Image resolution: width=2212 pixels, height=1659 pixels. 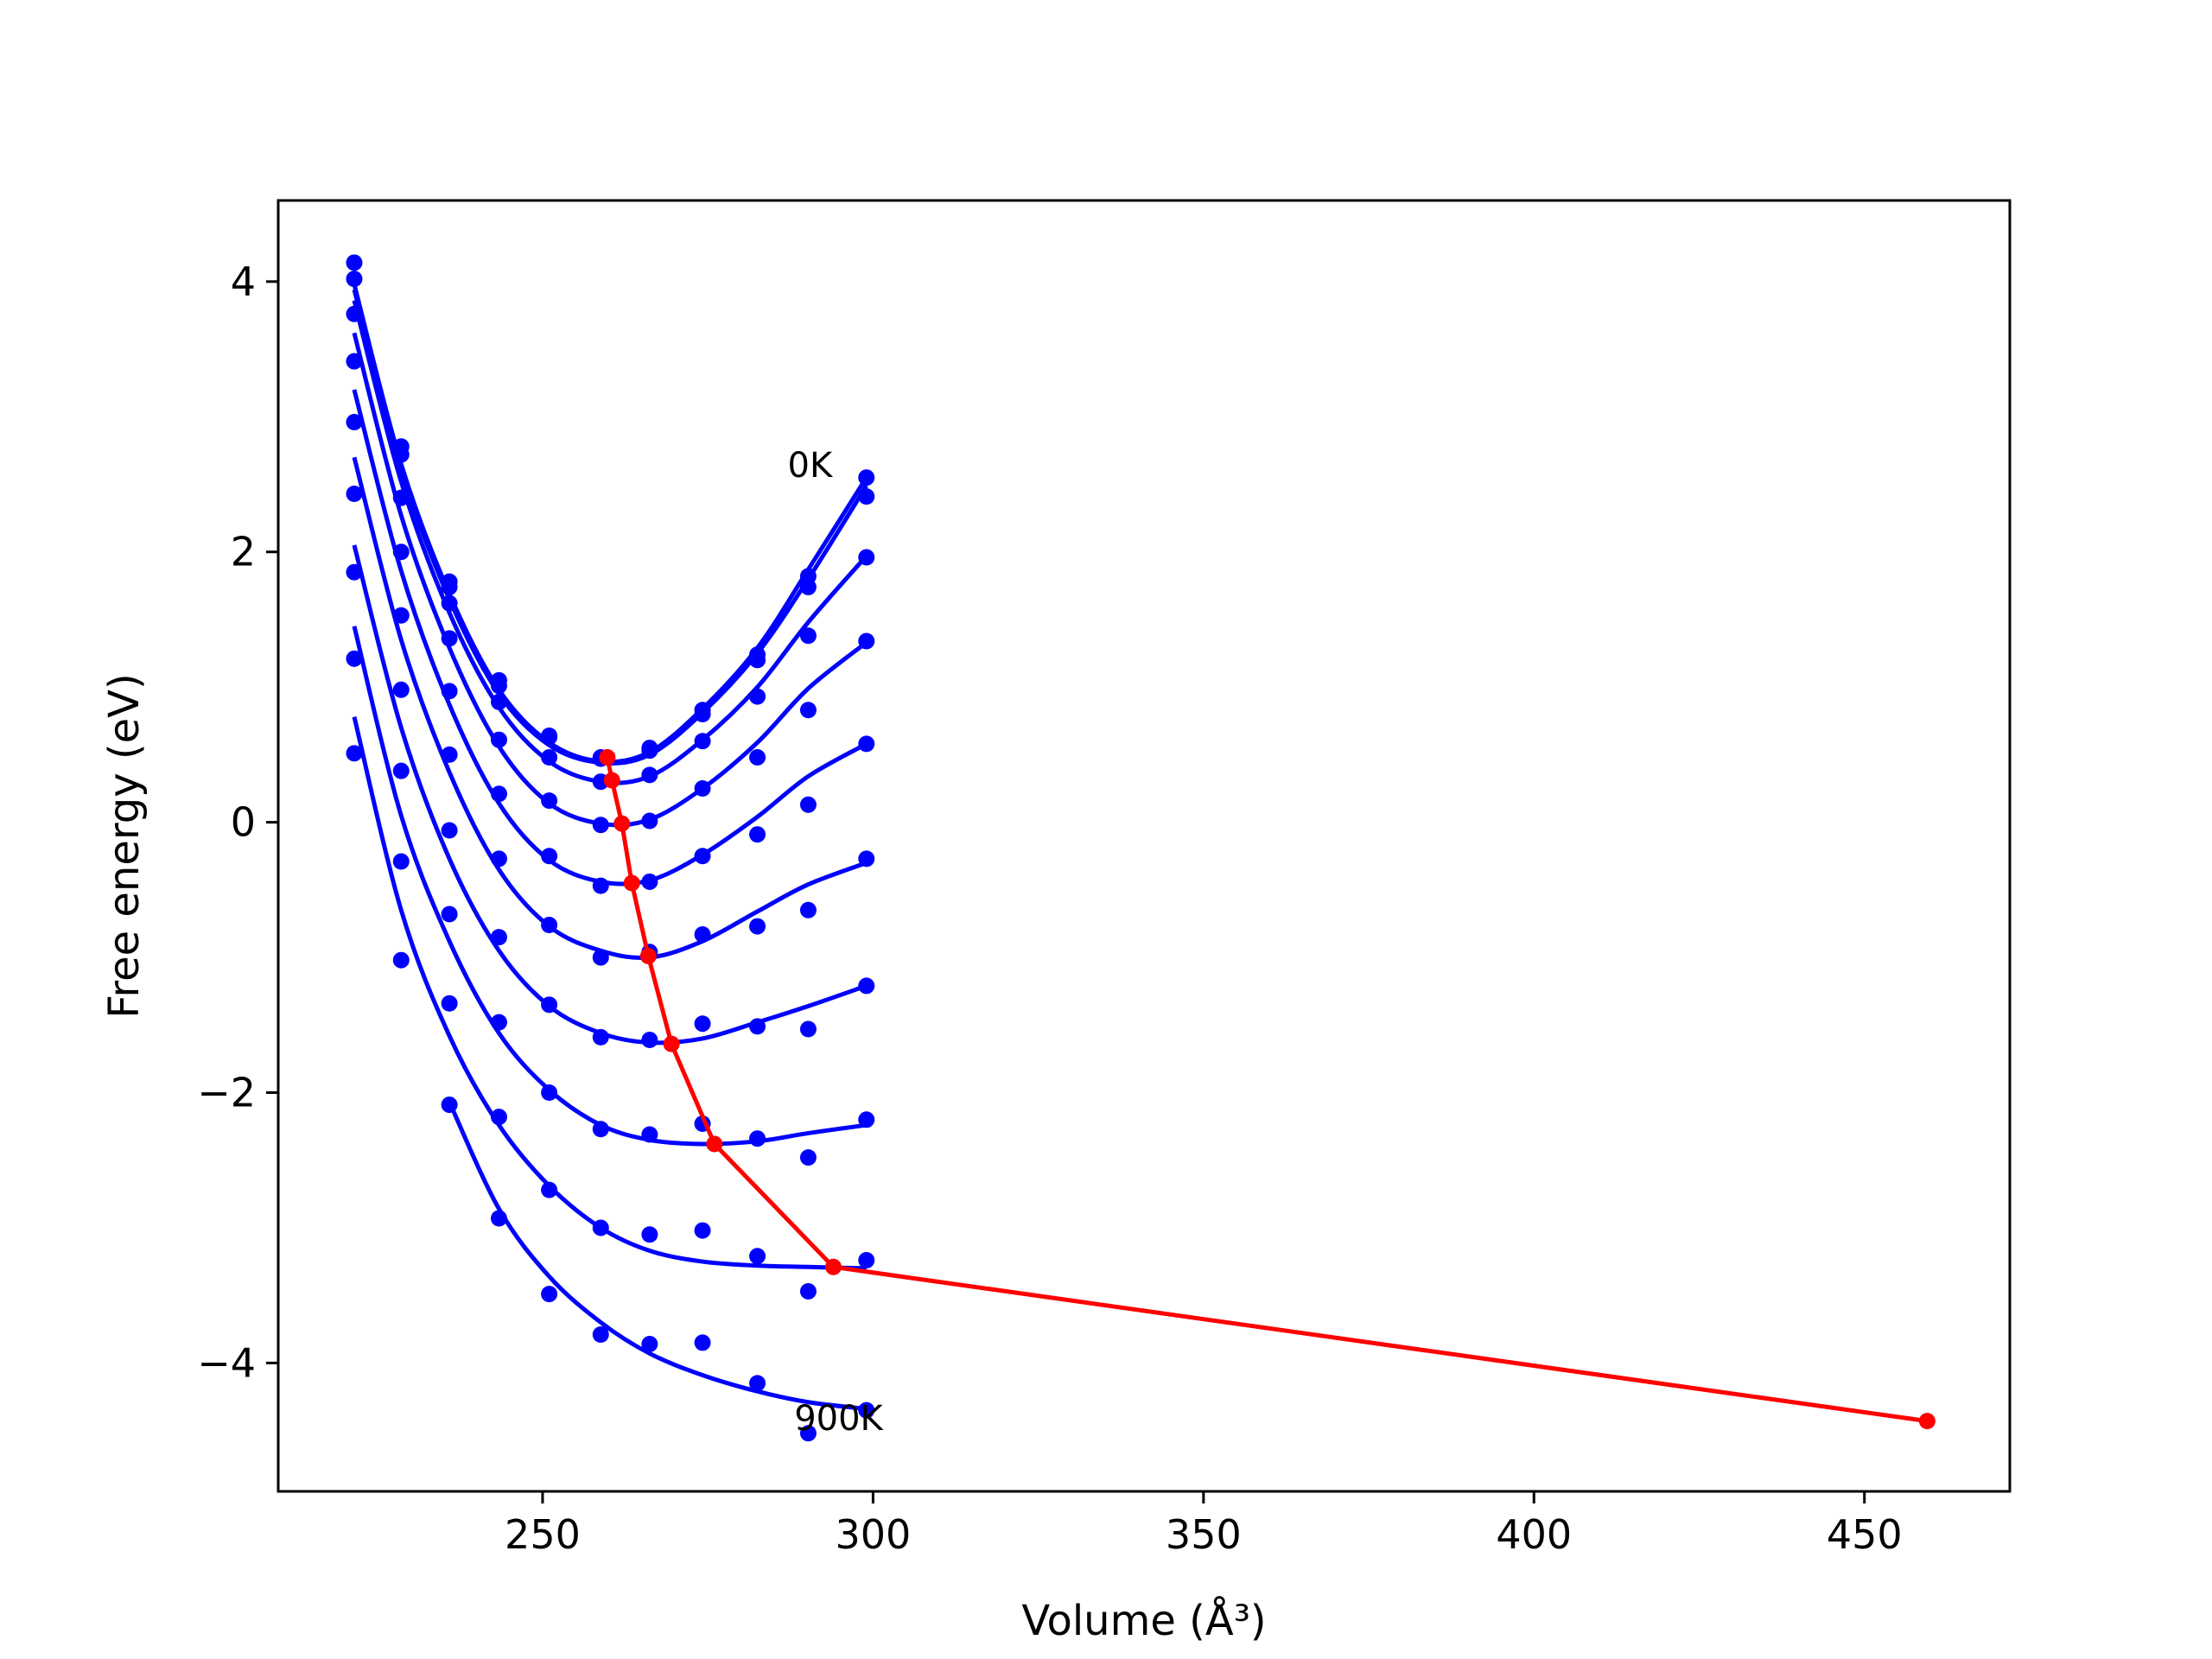 I want to click on annotation-0k: 0K, so click(x=811, y=466).